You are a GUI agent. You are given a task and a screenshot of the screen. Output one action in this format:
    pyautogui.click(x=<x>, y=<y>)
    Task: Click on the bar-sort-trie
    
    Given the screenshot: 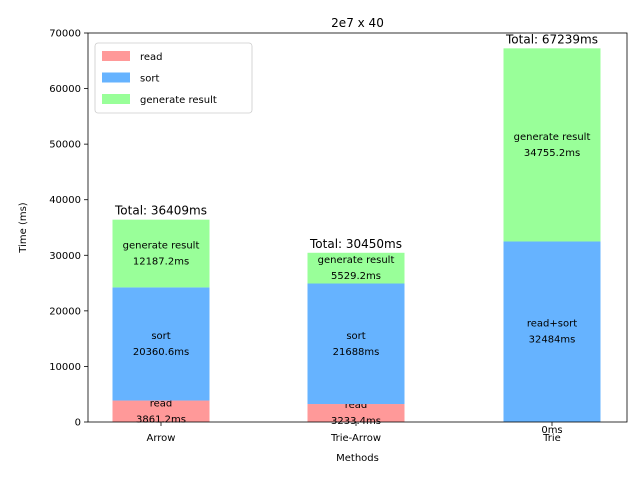 What is the action you would take?
    pyautogui.click(x=552, y=331)
    